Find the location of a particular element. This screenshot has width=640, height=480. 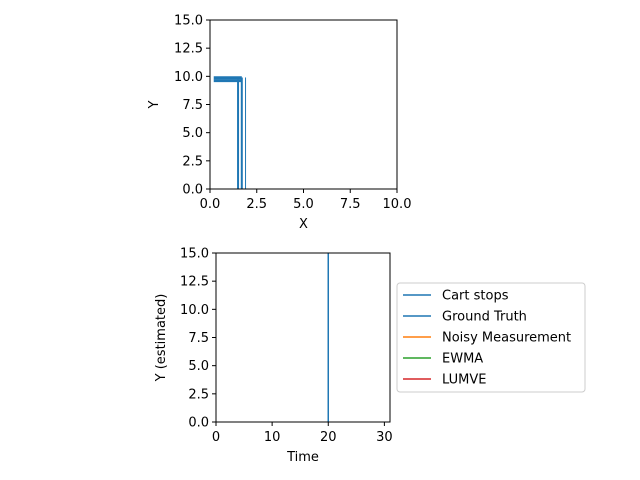

x-tick-label: 2.5 is located at coordinates (256, 204).